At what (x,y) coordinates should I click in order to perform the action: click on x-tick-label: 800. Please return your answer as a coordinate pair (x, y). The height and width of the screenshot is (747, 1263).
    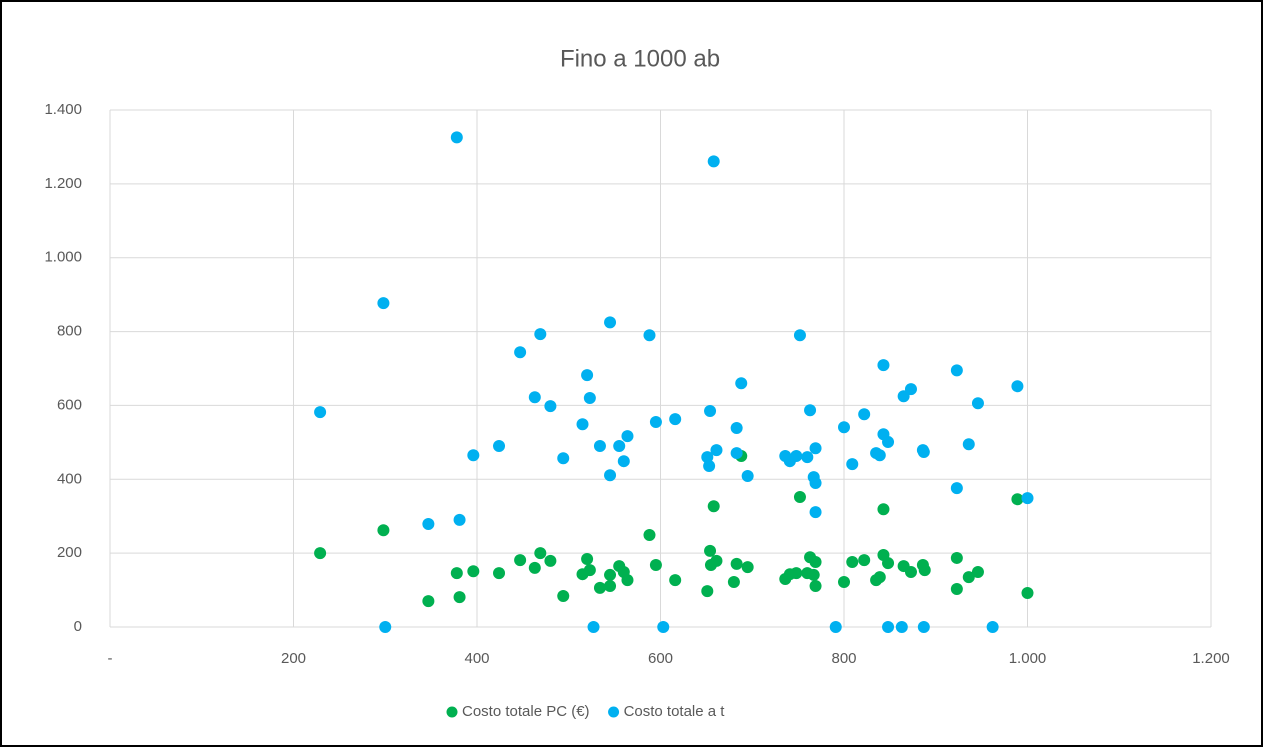
    Looking at the image, I should click on (843, 658).